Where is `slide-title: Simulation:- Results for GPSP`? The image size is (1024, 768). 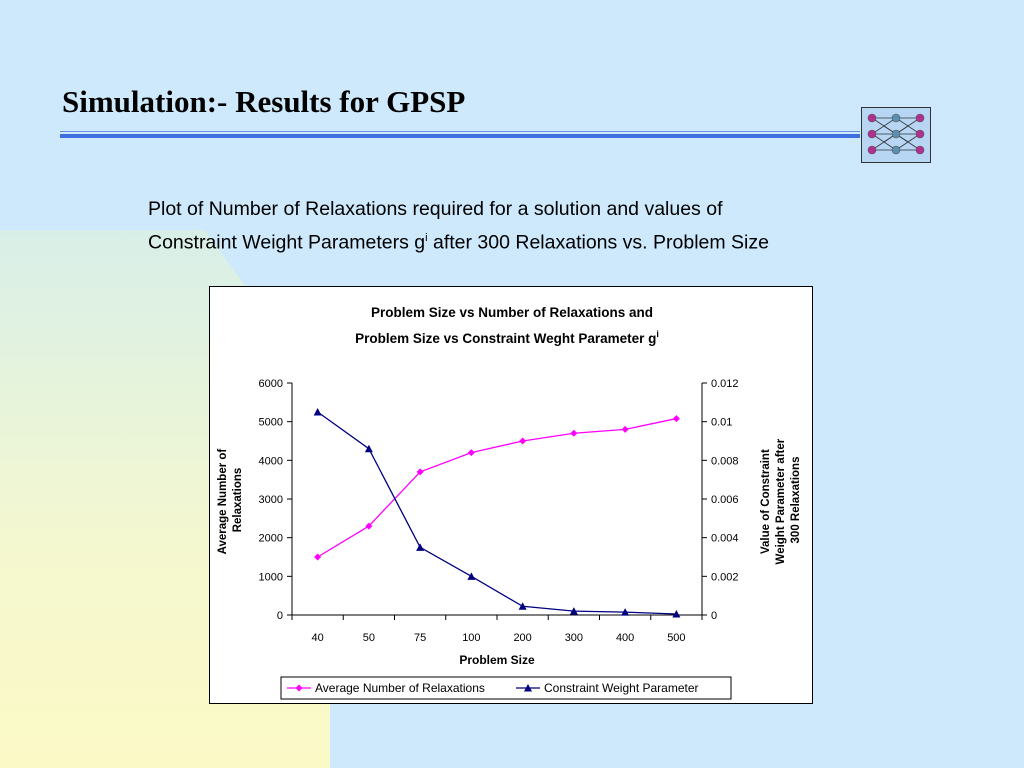 slide-title: Simulation:- Results for GPSP is located at coordinates (264, 101).